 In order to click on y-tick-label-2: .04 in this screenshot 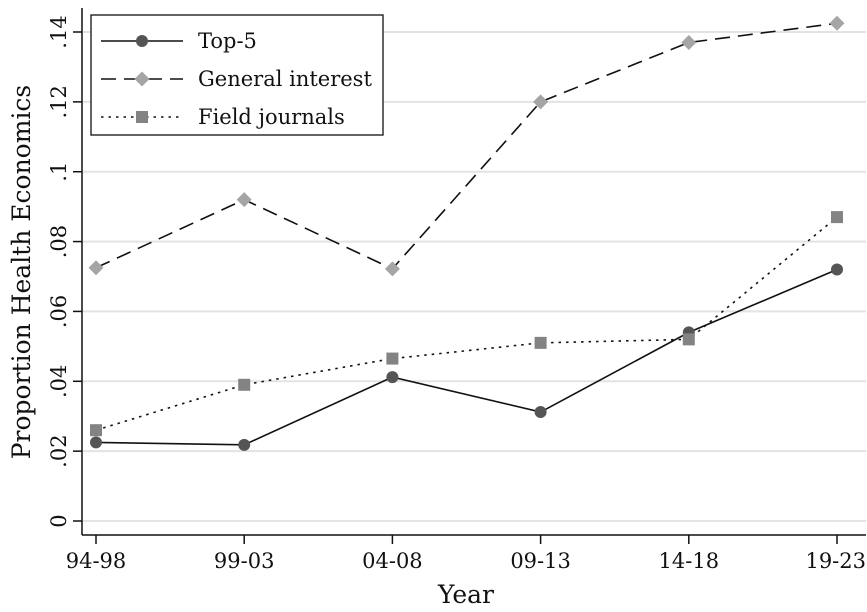, I will do `click(59, 381)`.